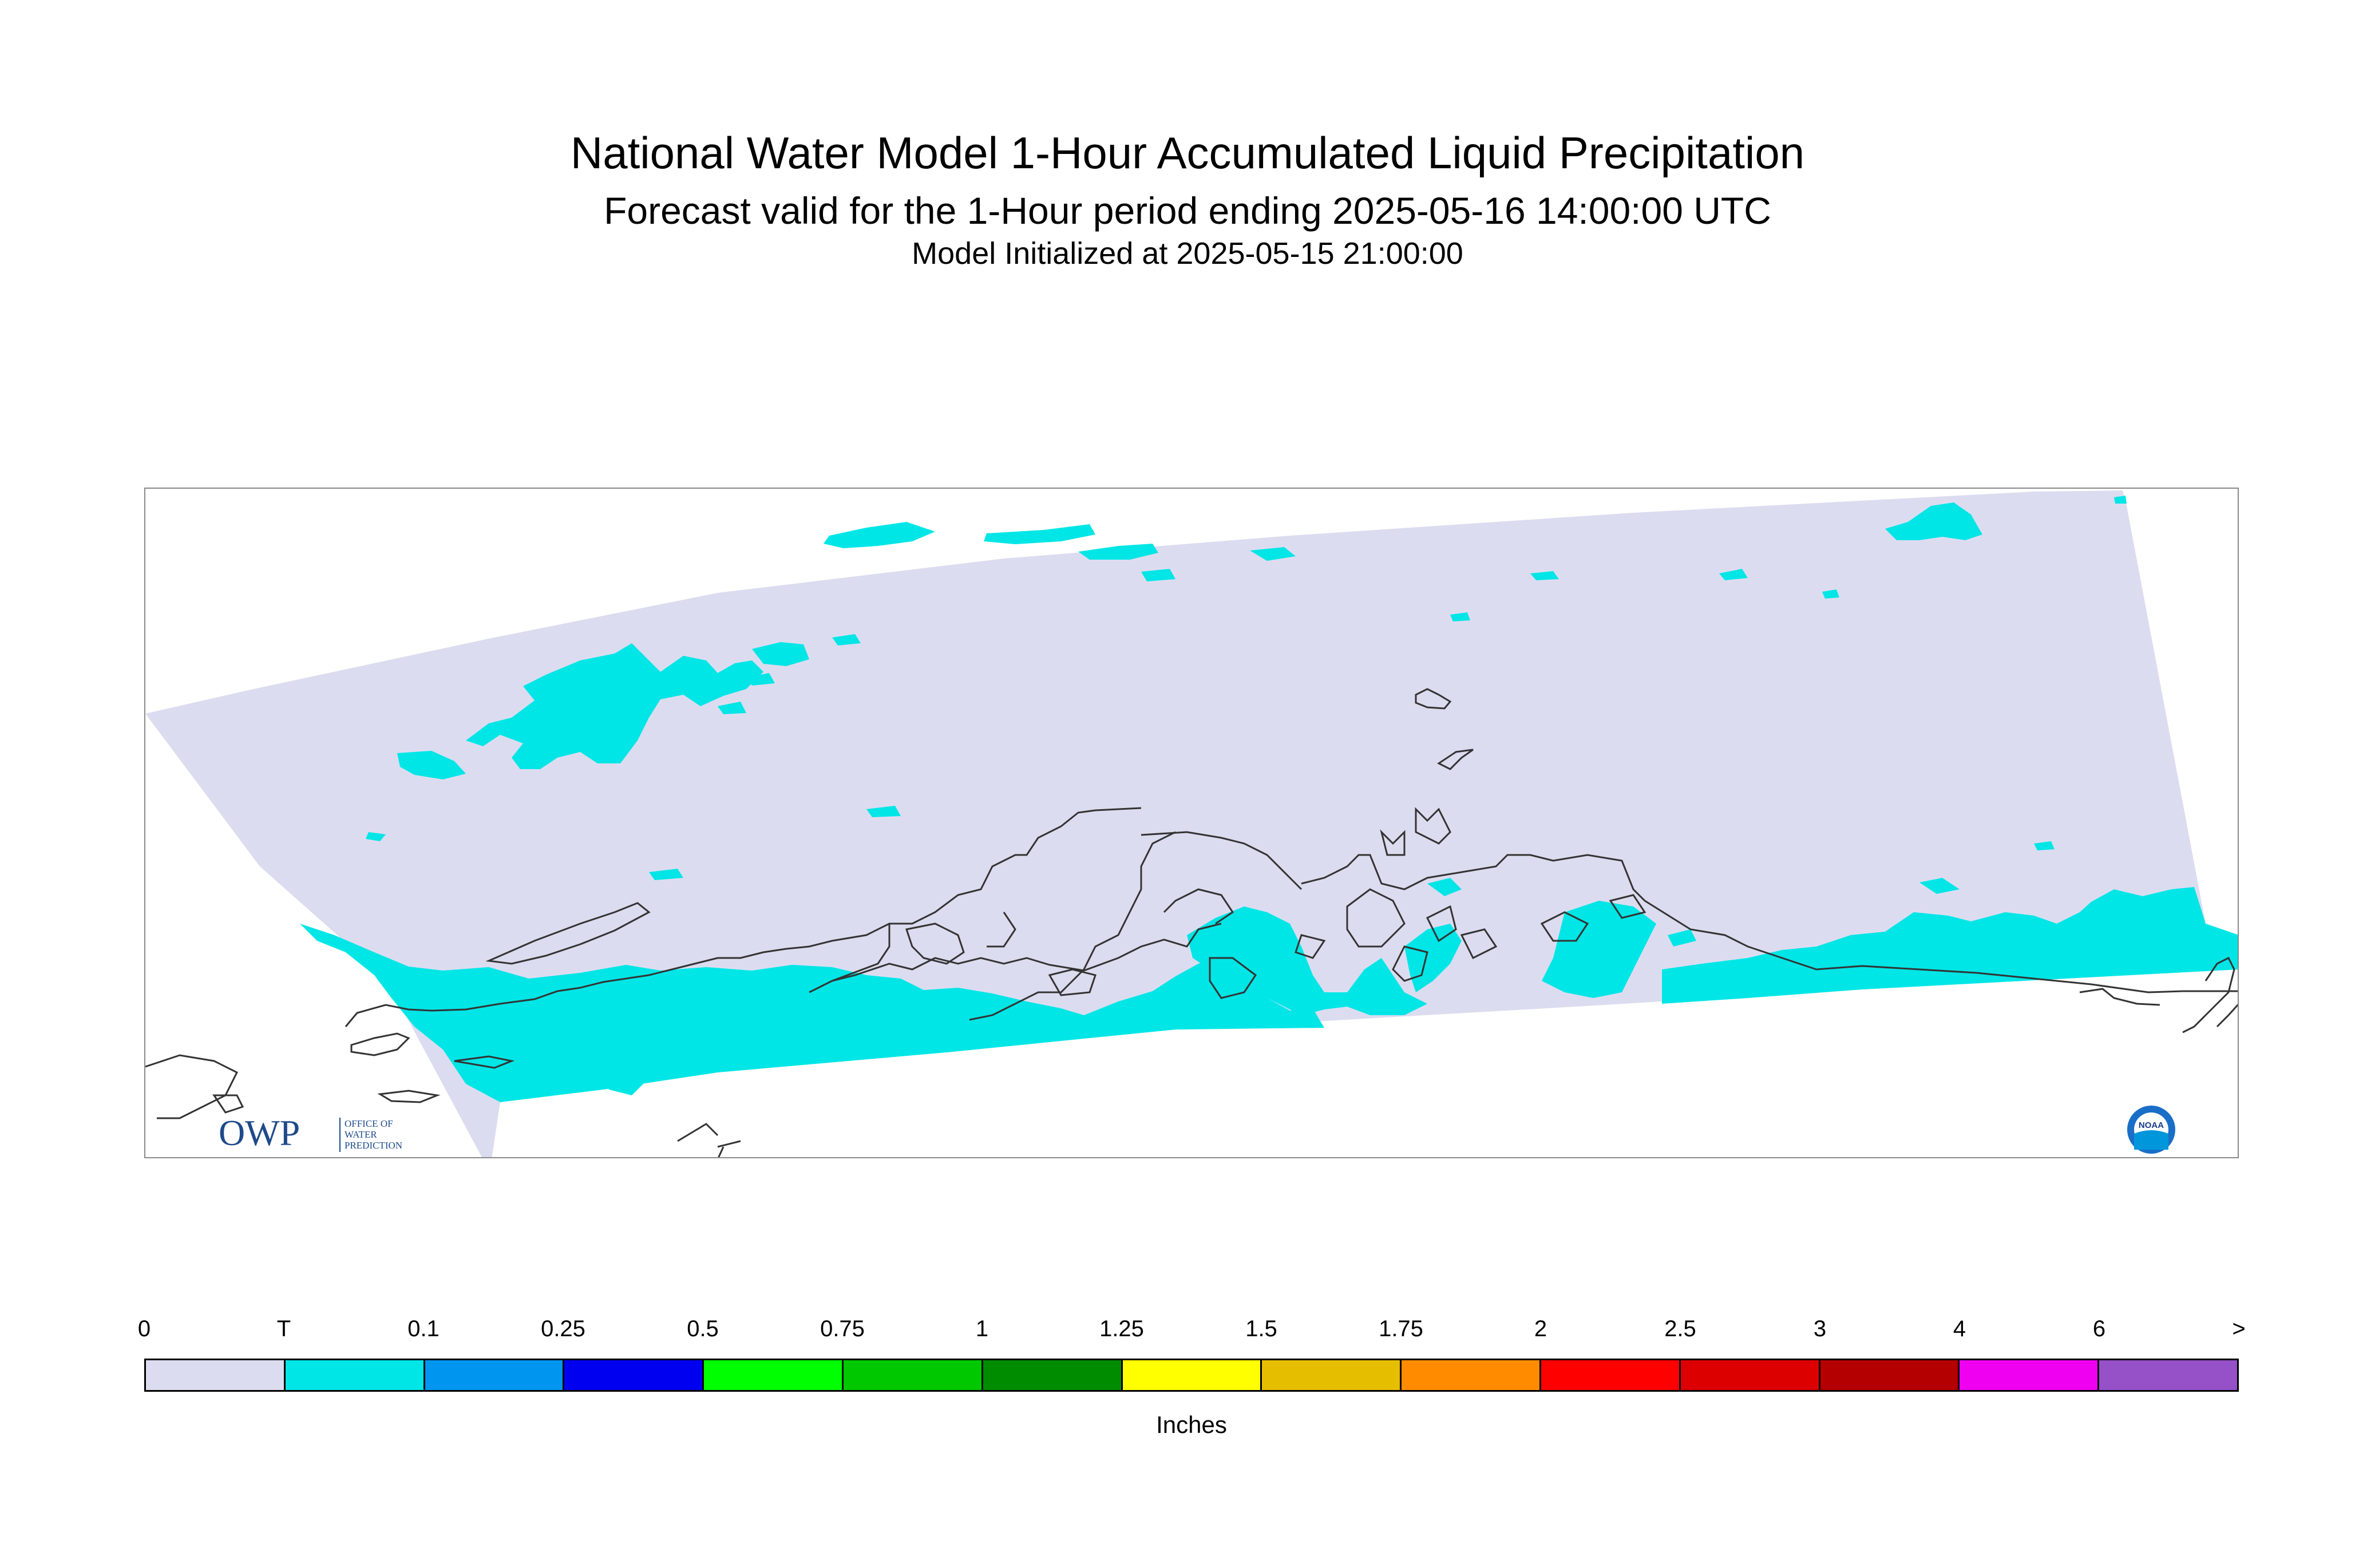 The width and height of the screenshot is (2375, 1568). Describe the element at coordinates (284, 1328) in the screenshot. I see `legend-tick-label: T` at that location.